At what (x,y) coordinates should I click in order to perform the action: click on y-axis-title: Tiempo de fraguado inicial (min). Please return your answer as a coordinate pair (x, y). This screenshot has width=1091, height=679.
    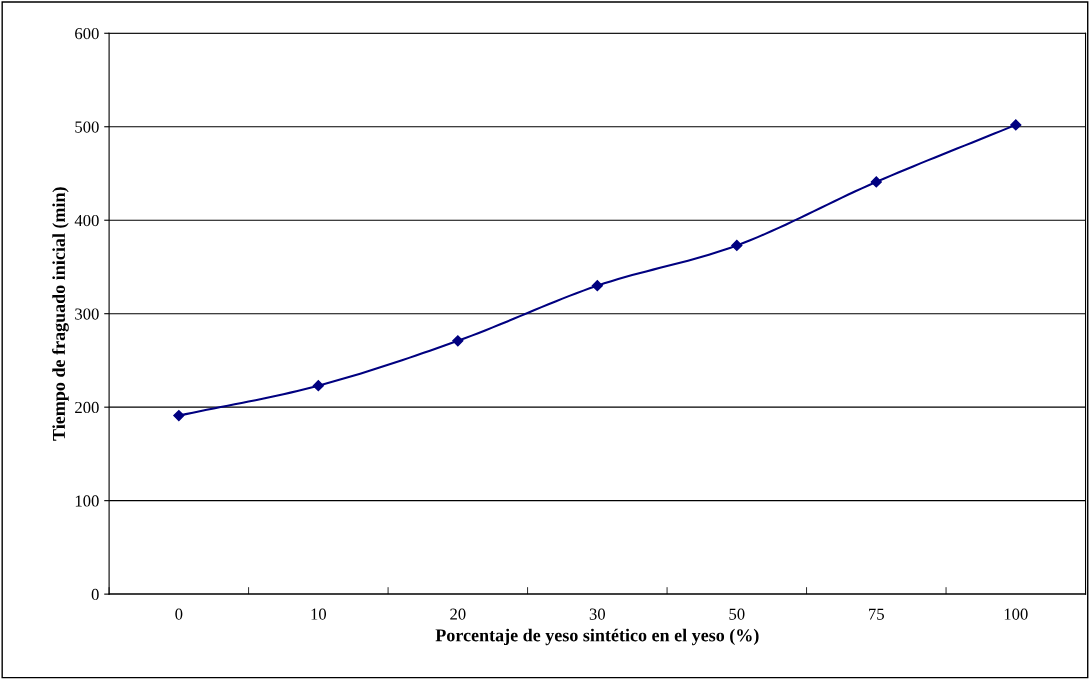
    Looking at the image, I should click on (60, 314).